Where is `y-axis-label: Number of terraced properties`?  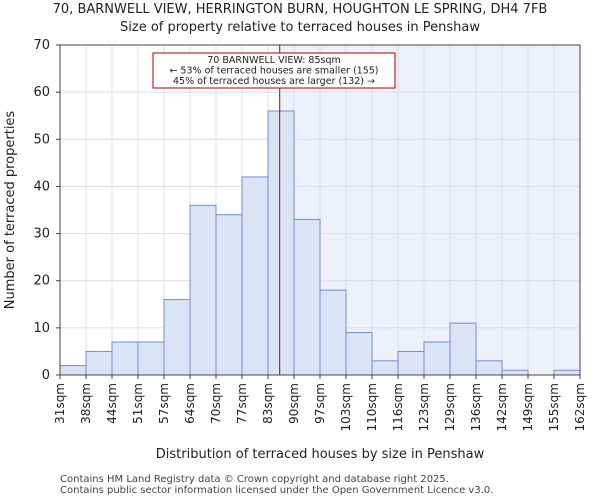
y-axis-label: Number of terraced properties is located at coordinates (10, 210).